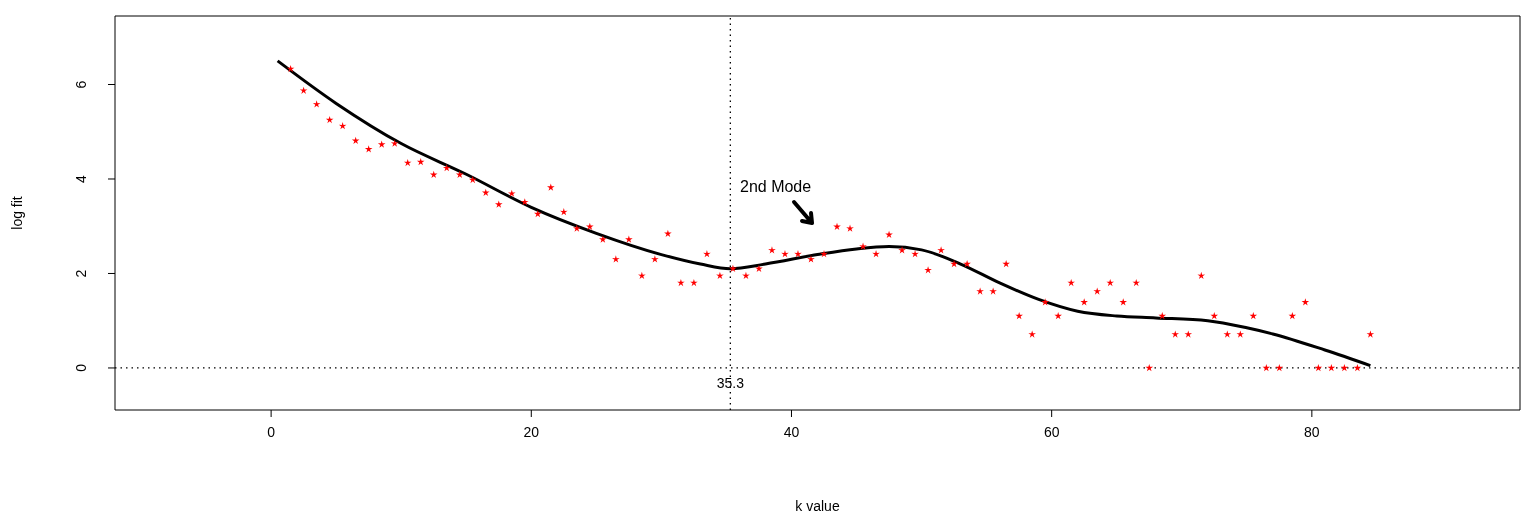 This screenshot has width=1532, height=519. What do you see at coordinates (81, 273) in the screenshot?
I see `y-tick-label: 2` at bounding box center [81, 273].